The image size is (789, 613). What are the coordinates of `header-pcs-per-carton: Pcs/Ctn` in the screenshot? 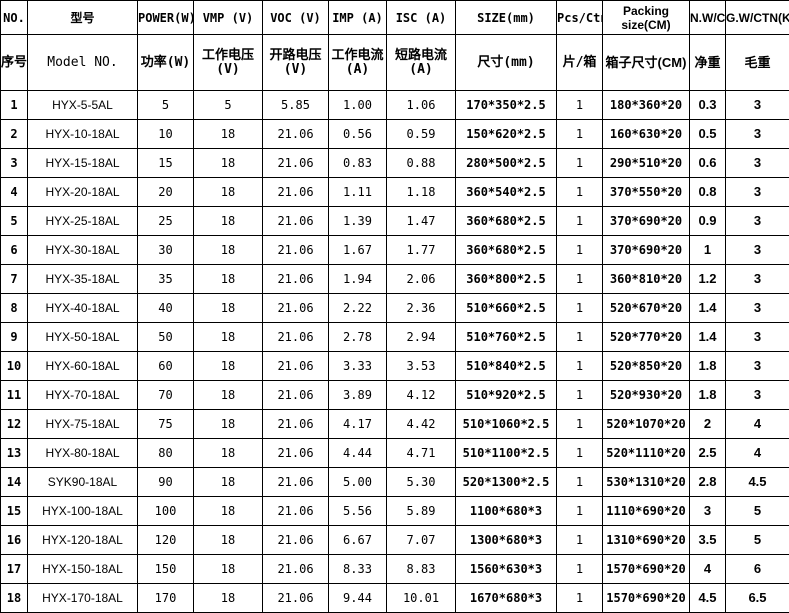 It's located at (580, 18).